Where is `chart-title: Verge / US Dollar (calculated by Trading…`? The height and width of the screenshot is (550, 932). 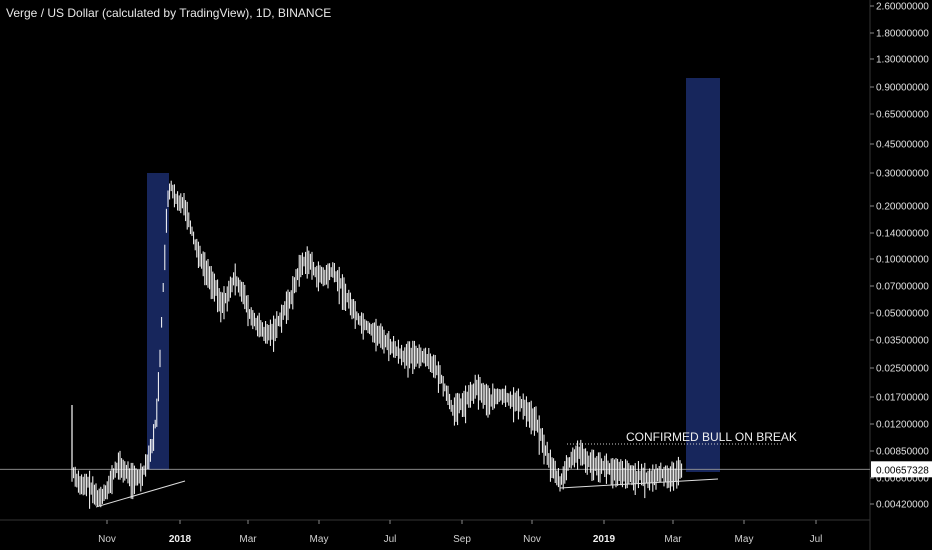
chart-title: Verge / US Dollar (calculated by Trading… is located at coordinates (169, 13).